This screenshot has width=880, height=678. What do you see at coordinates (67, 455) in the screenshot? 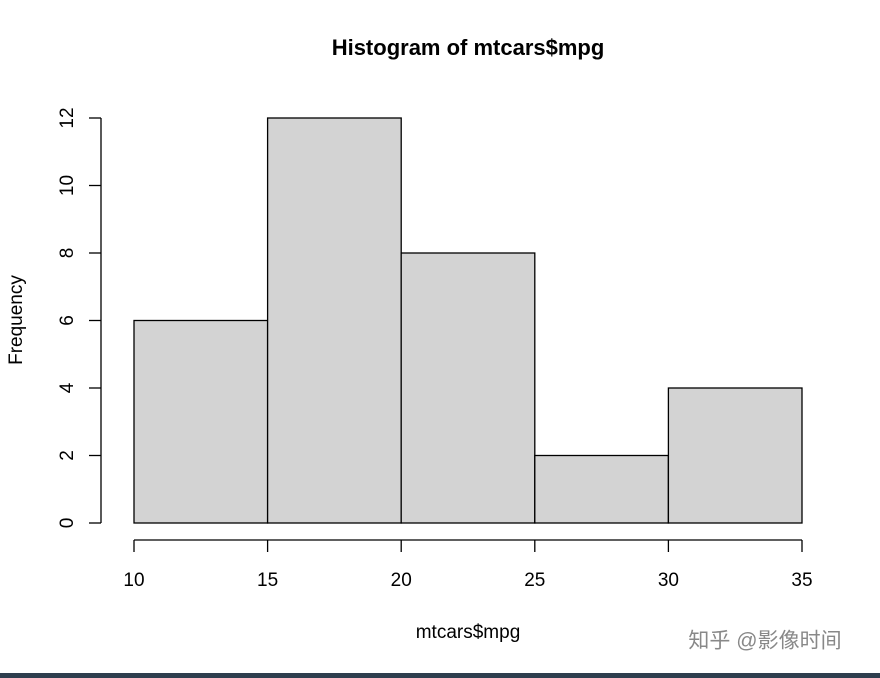
I see `y-tick-label: 2` at bounding box center [67, 455].